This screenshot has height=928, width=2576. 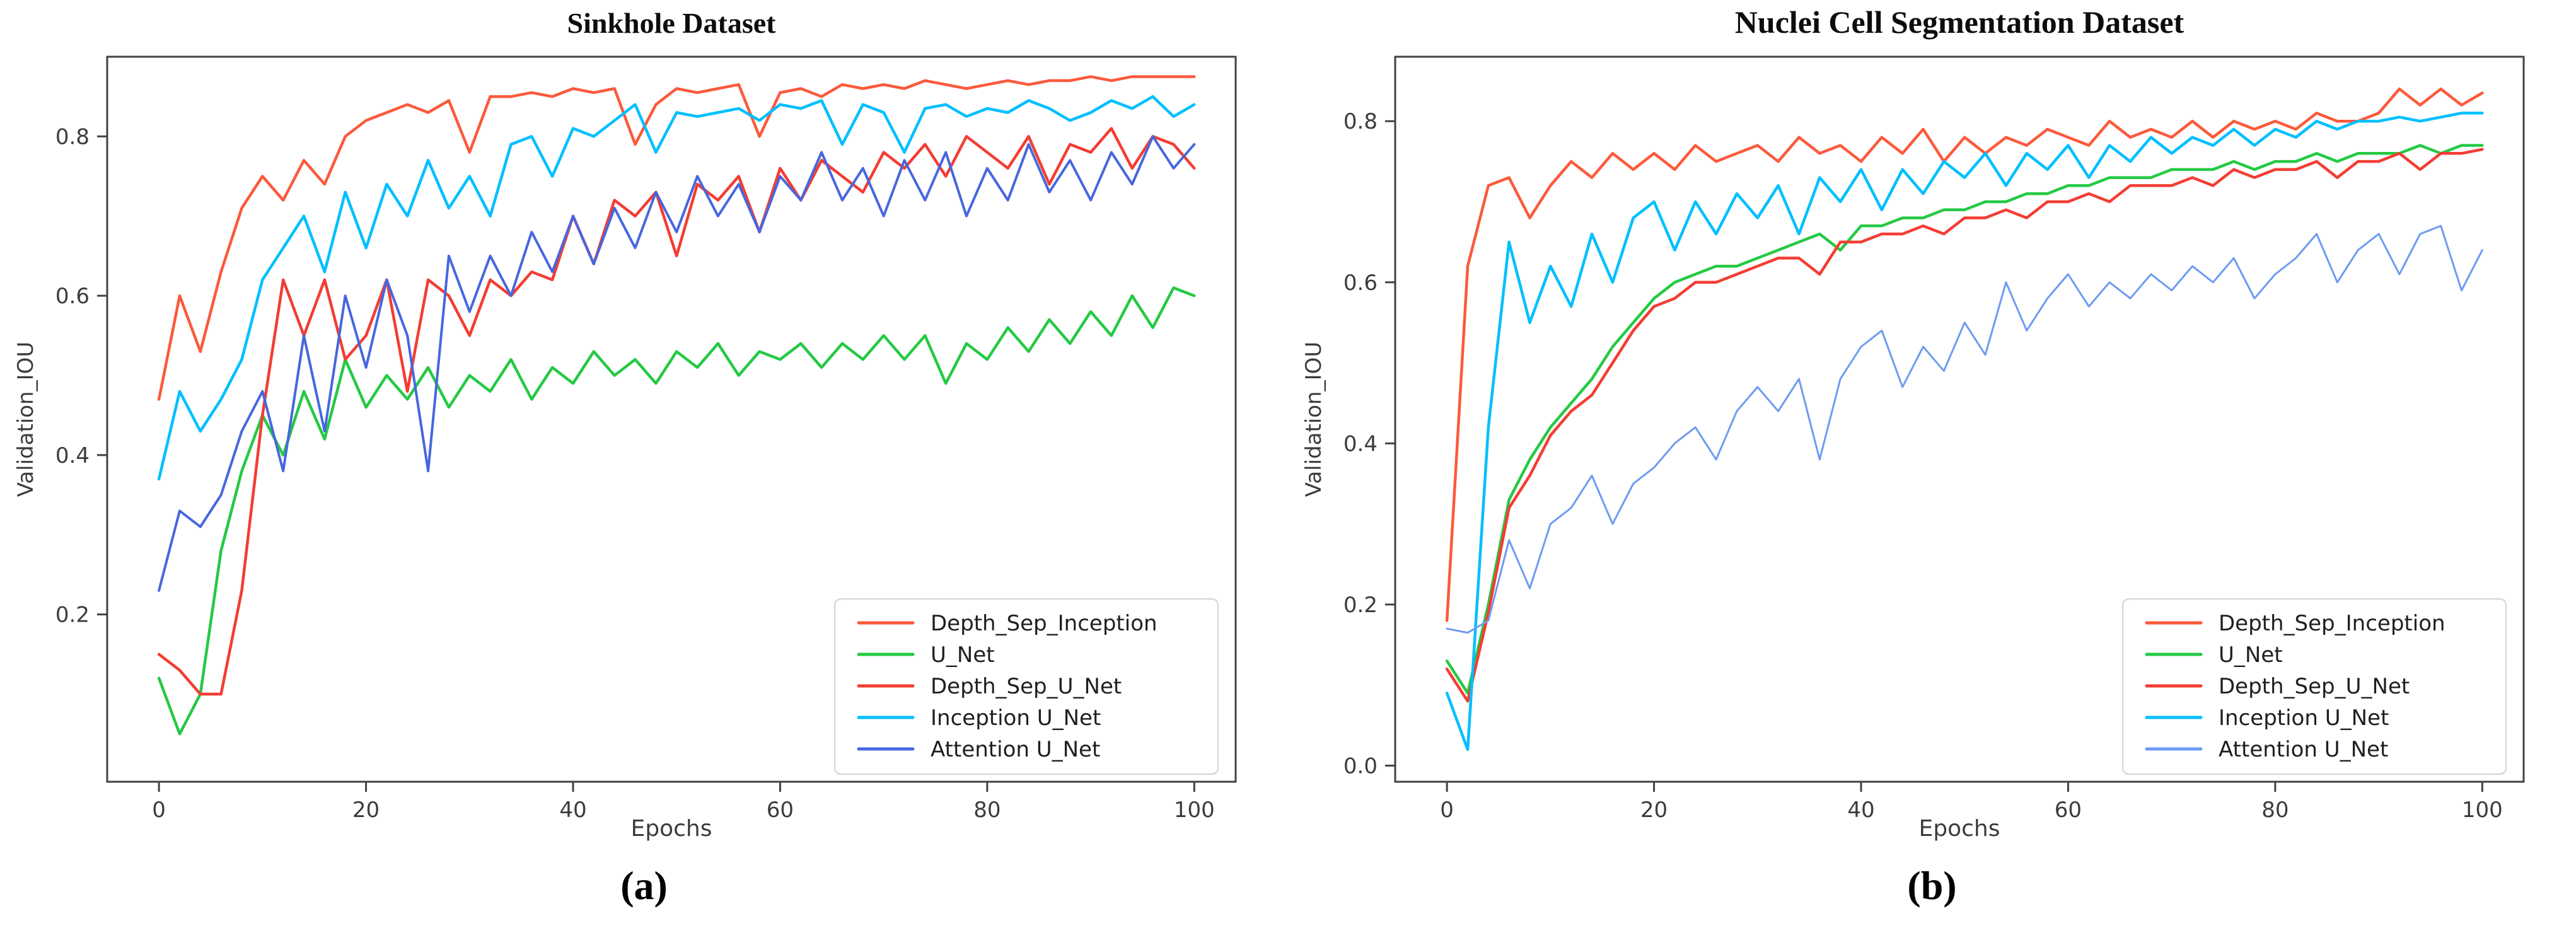 What do you see at coordinates (1360, 766) in the screenshot?
I see `y-tick-label: 0.0` at bounding box center [1360, 766].